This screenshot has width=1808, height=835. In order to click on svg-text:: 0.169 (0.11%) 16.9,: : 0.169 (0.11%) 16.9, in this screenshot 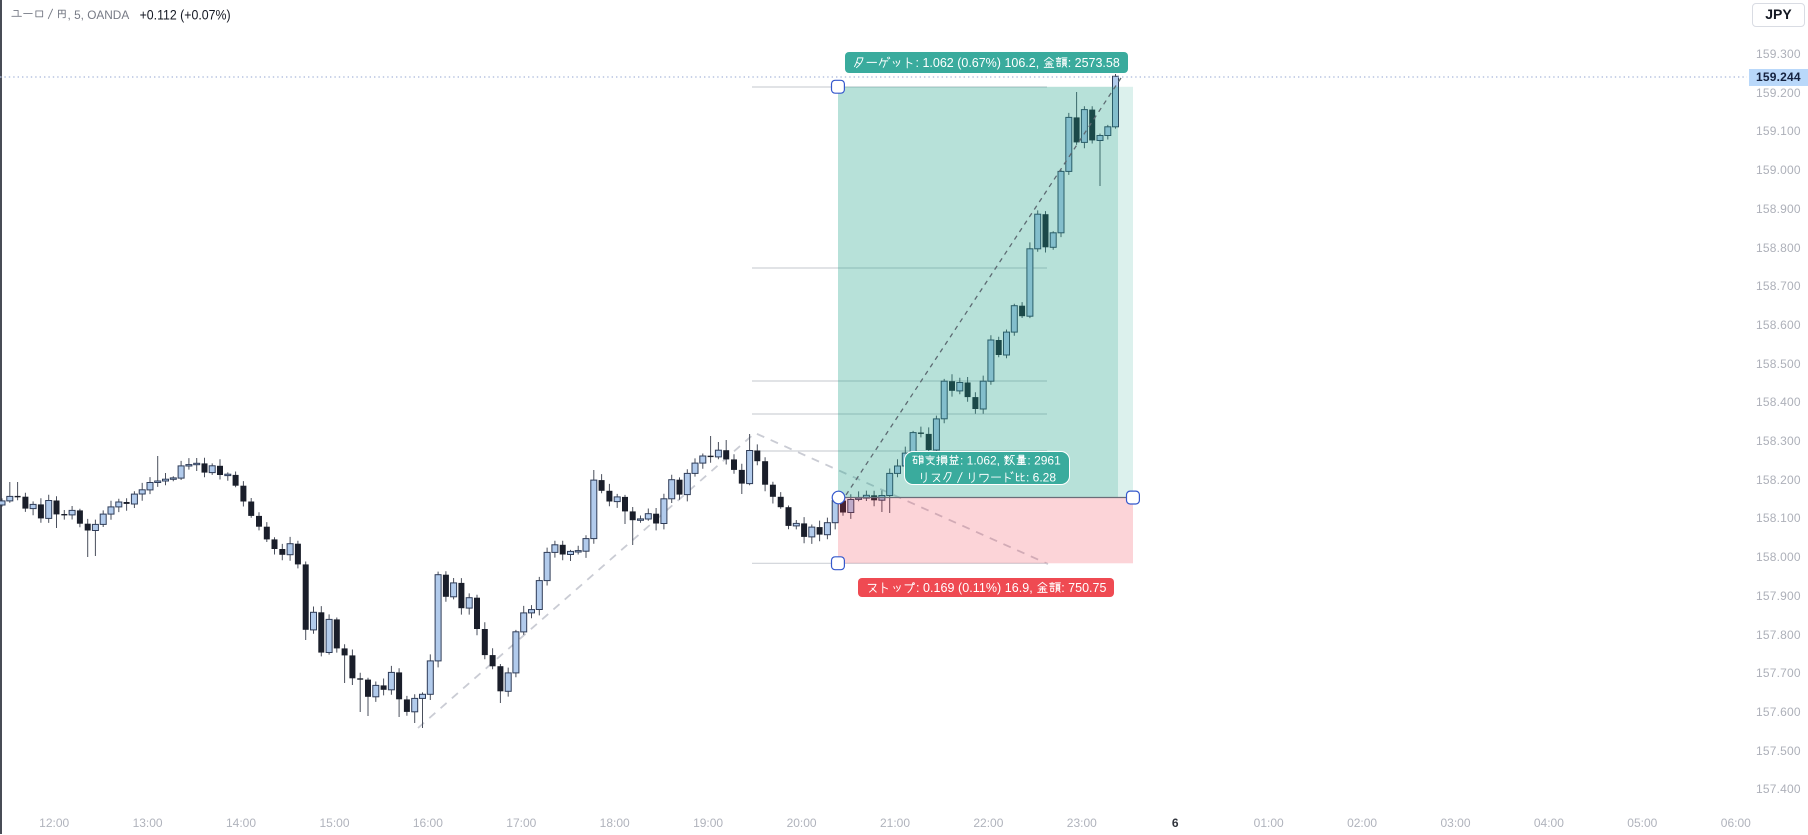, I will do `click(974, 587)`.